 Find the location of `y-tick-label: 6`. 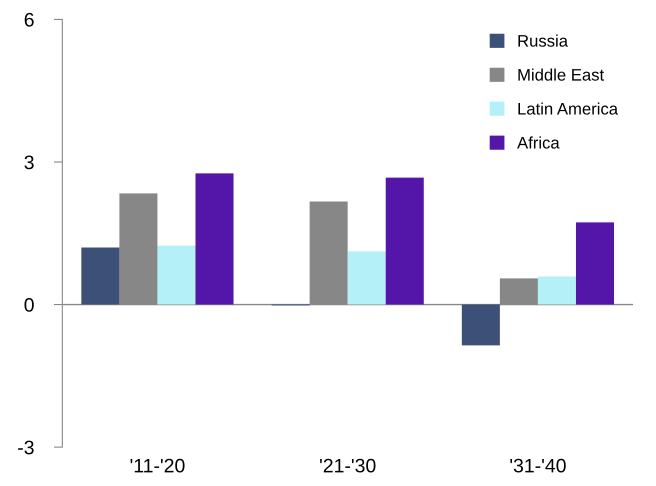

y-tick-label: 6 is located at coordinates (29, 19).